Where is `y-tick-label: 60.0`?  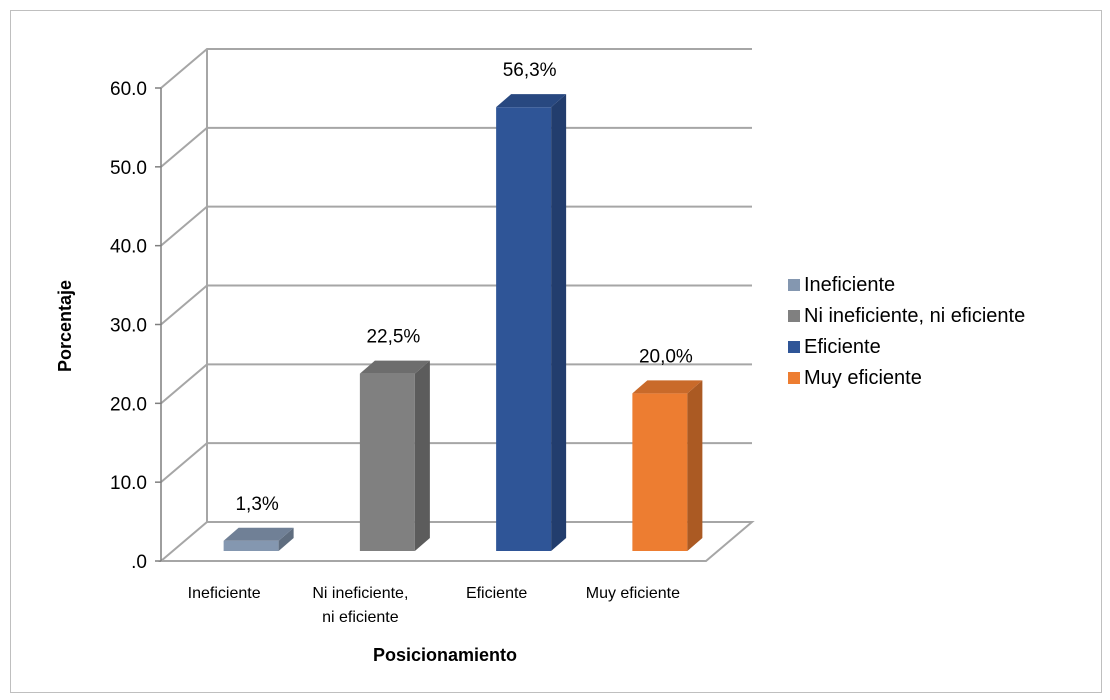 y-tick-label: 60.0 is located at coordinates (128, 89).